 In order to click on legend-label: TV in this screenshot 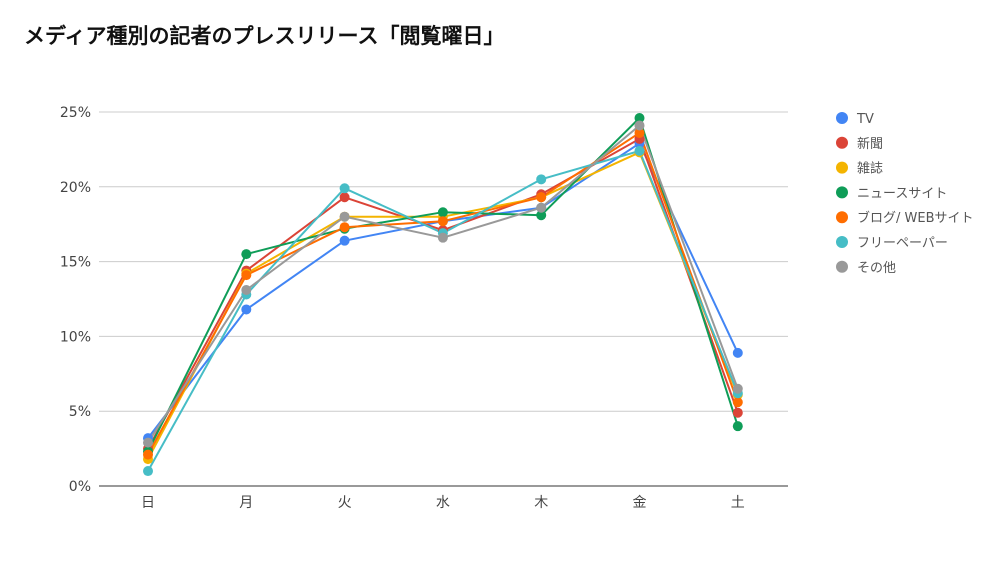, I will do `click(865, 119)`.